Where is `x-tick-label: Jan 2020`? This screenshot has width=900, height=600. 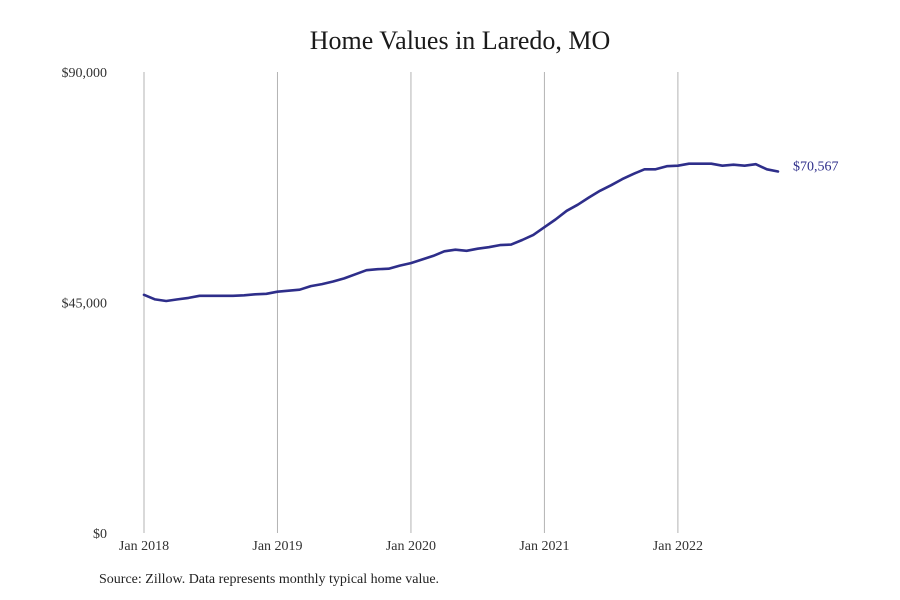
x-tick-label: Jan 2020 is located at coordinates (411, 546).